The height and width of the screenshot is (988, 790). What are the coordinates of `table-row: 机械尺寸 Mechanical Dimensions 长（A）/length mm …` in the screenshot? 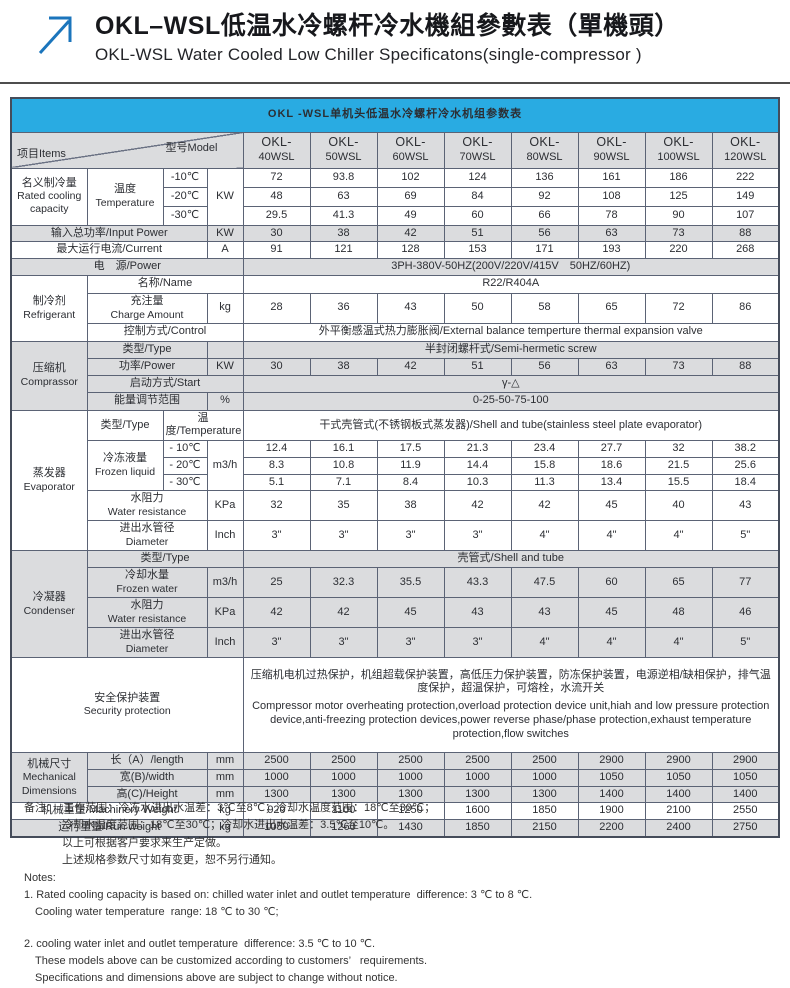 It's located at (395, 777).